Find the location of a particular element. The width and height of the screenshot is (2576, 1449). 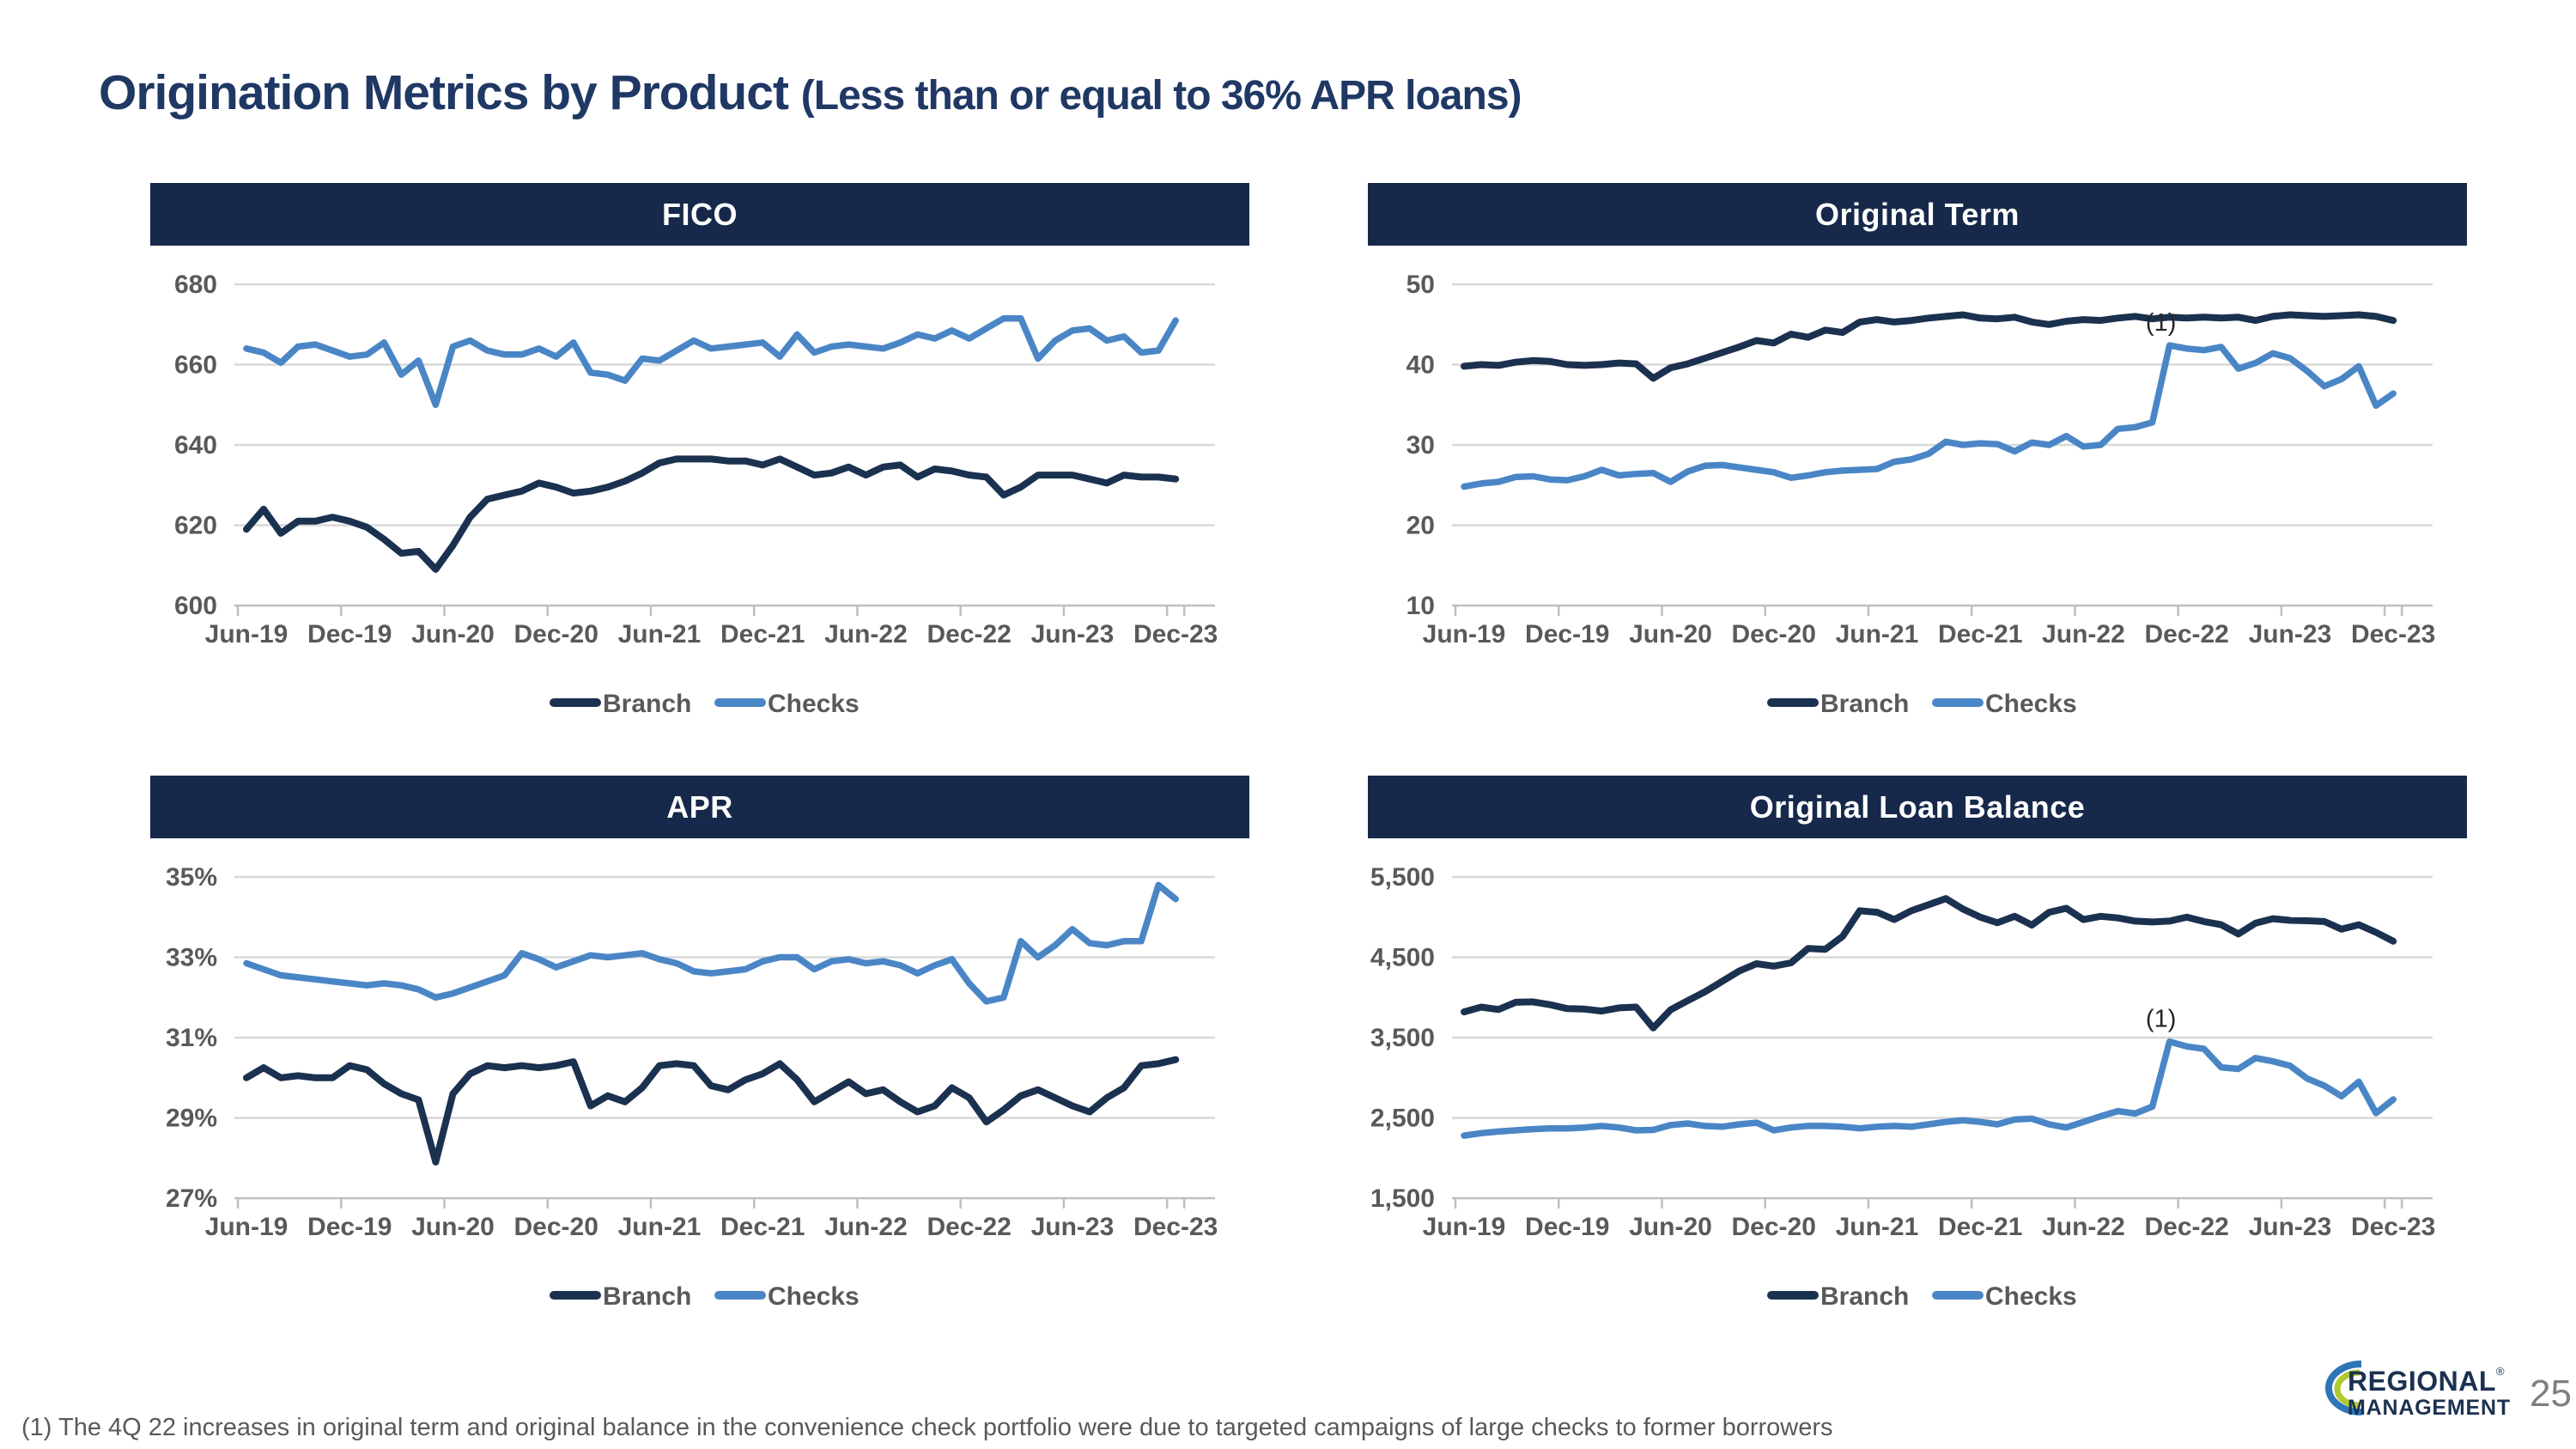

y-axis-label: 35% is located at coordinates (191, 877).